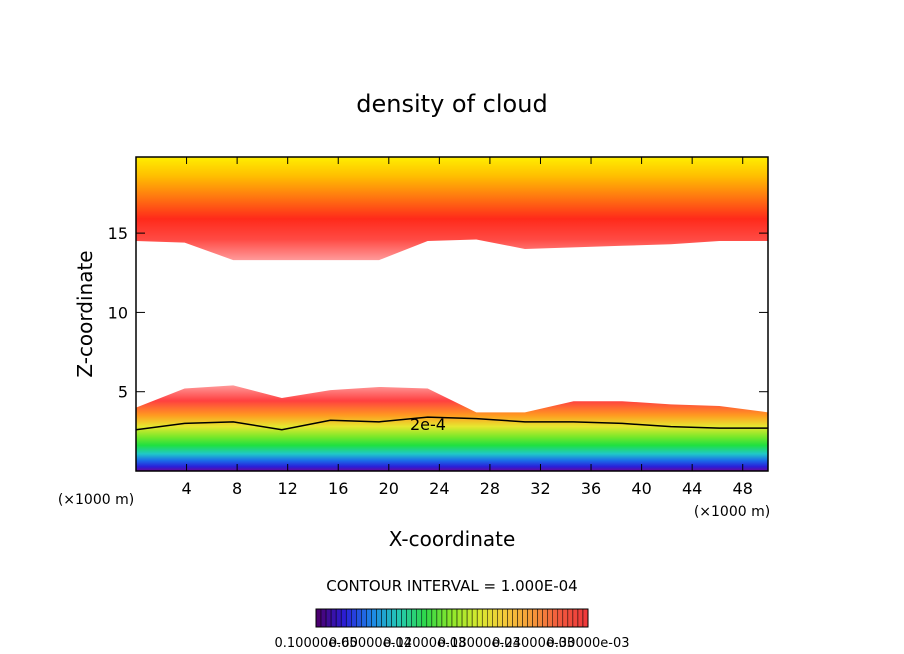 The height and width of the screenshot is (654, 904). I want to click on x-tick-label: 28, so click(490, 488).